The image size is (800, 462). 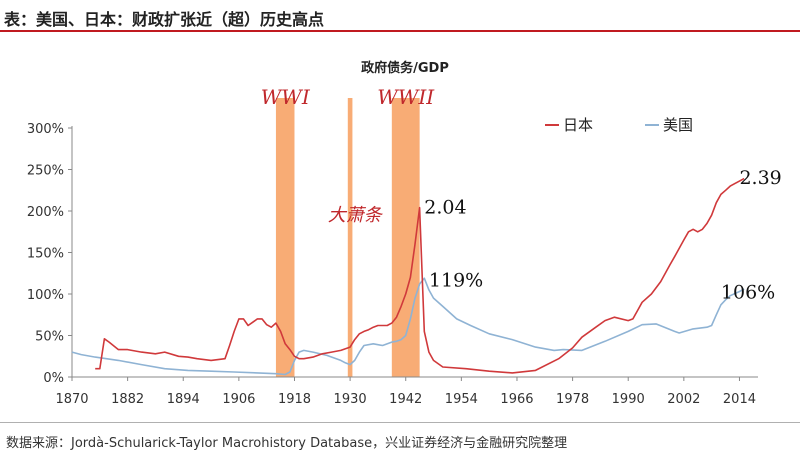 What do you see at coordinates (578, 125) in the screenshot?
I see `legend-label-japan: 日本` at bounding box center [578, 125].